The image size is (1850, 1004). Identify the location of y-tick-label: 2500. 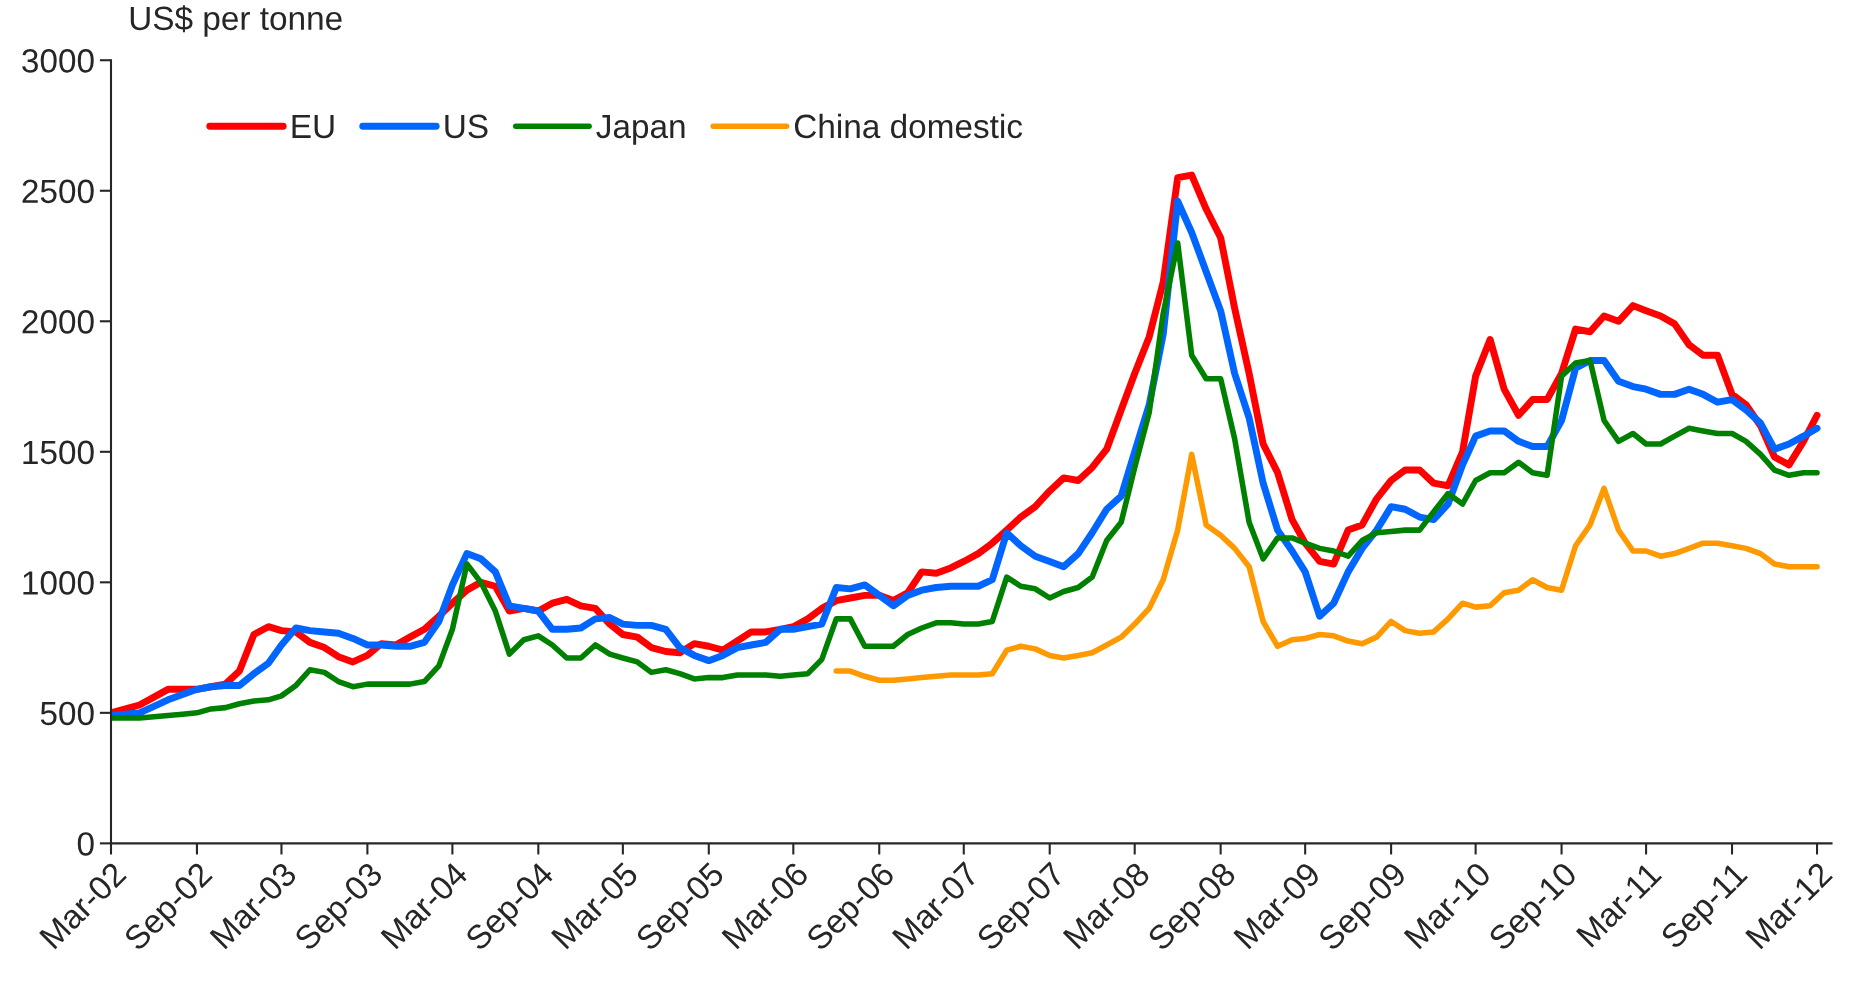
(58, 191).